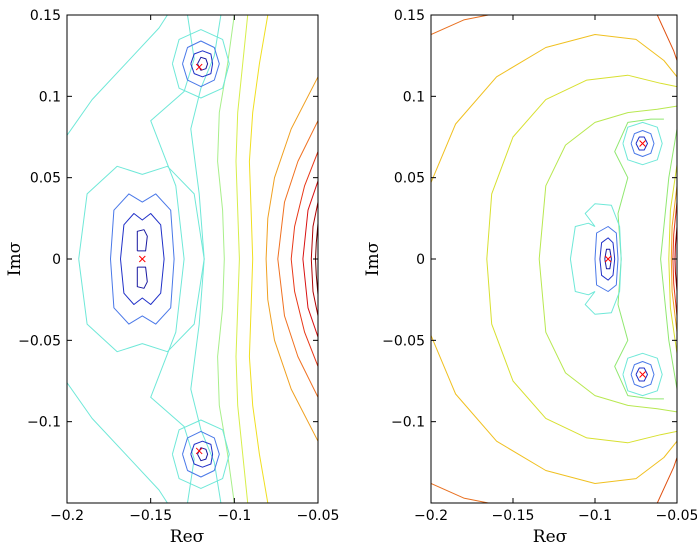 The image size is (697, 549). What do you see at coordinates (409, 16) in the screenshot?
I see `right-y-tick-label-5: 0.15` at bounding box center [409, 16].